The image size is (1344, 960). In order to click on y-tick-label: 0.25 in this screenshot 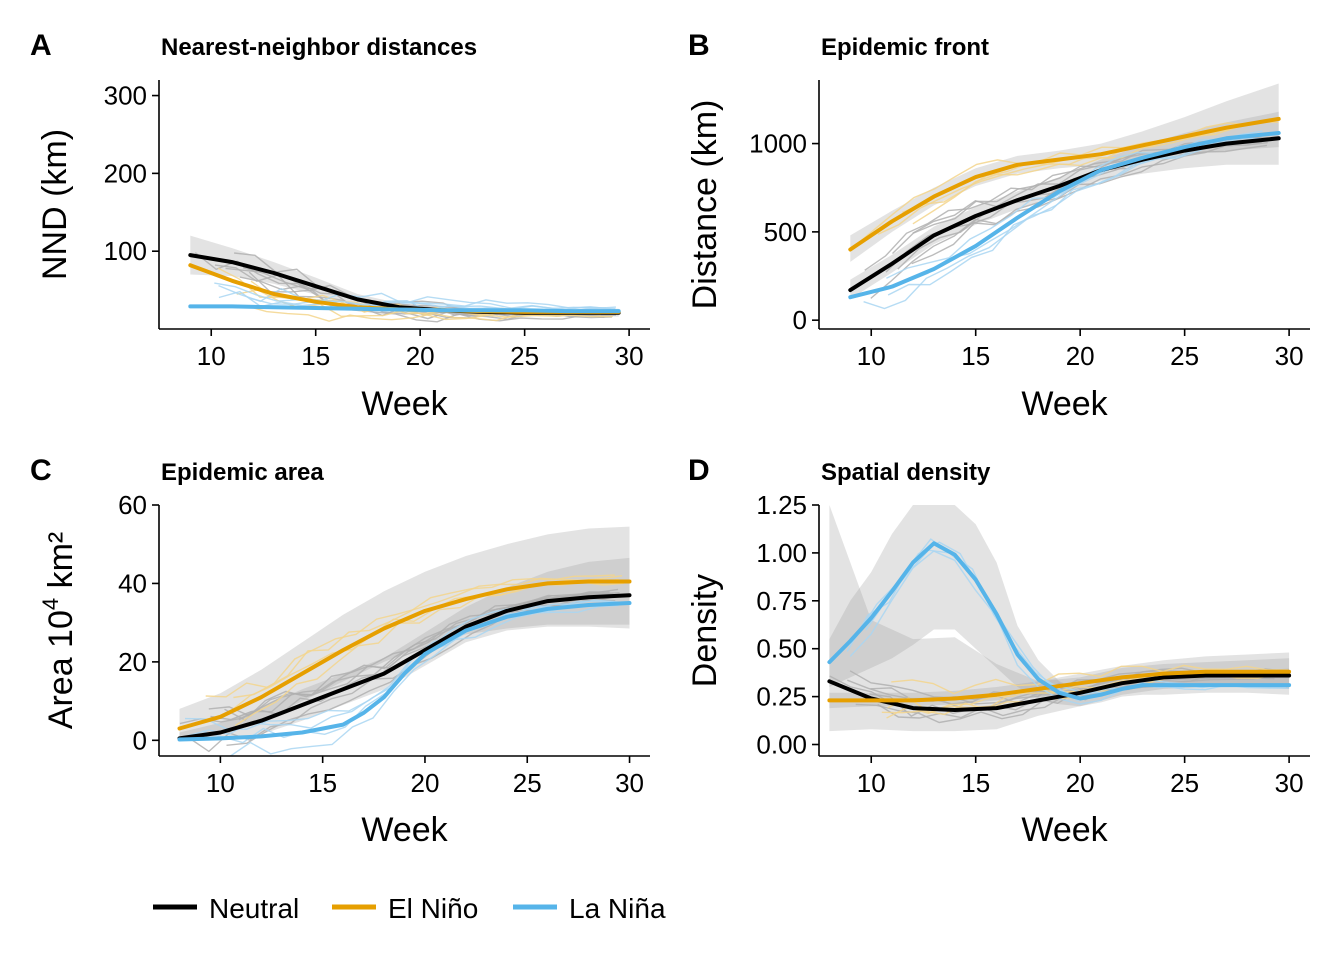, I will do `click(781, 697)`.